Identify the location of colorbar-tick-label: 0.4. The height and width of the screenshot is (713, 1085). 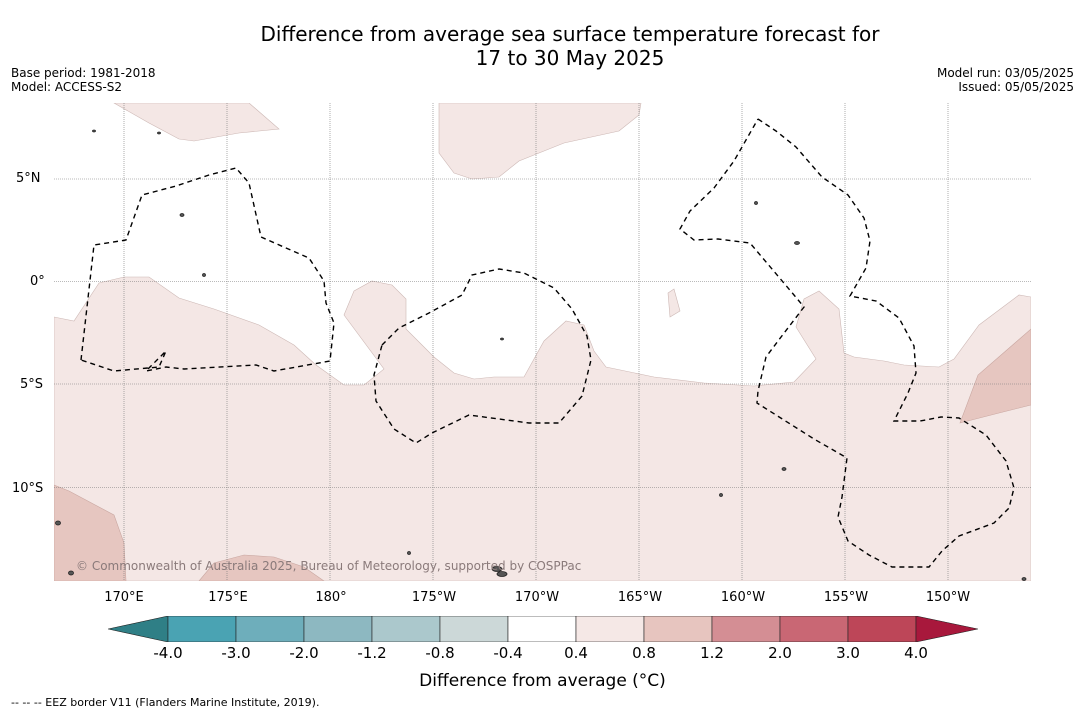
(576, 653).